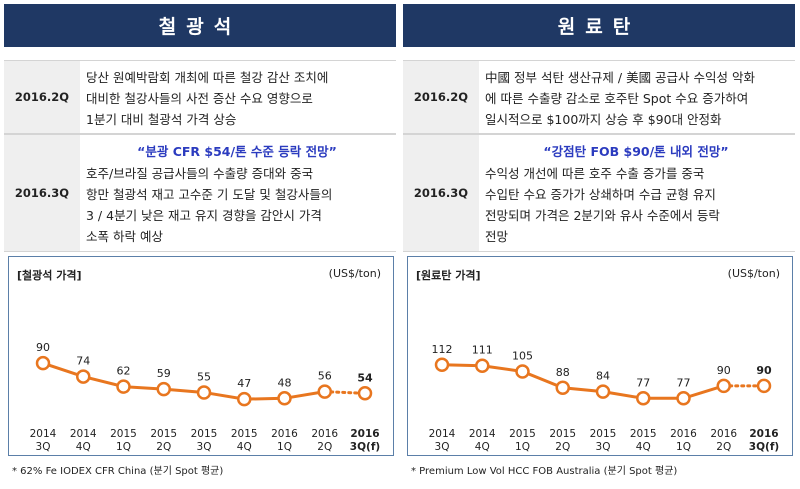 This screenshot has width=800, height=489. Describe the element at coordinates (244, 383) in the screenshot. I see `data-label: 47` at that location.